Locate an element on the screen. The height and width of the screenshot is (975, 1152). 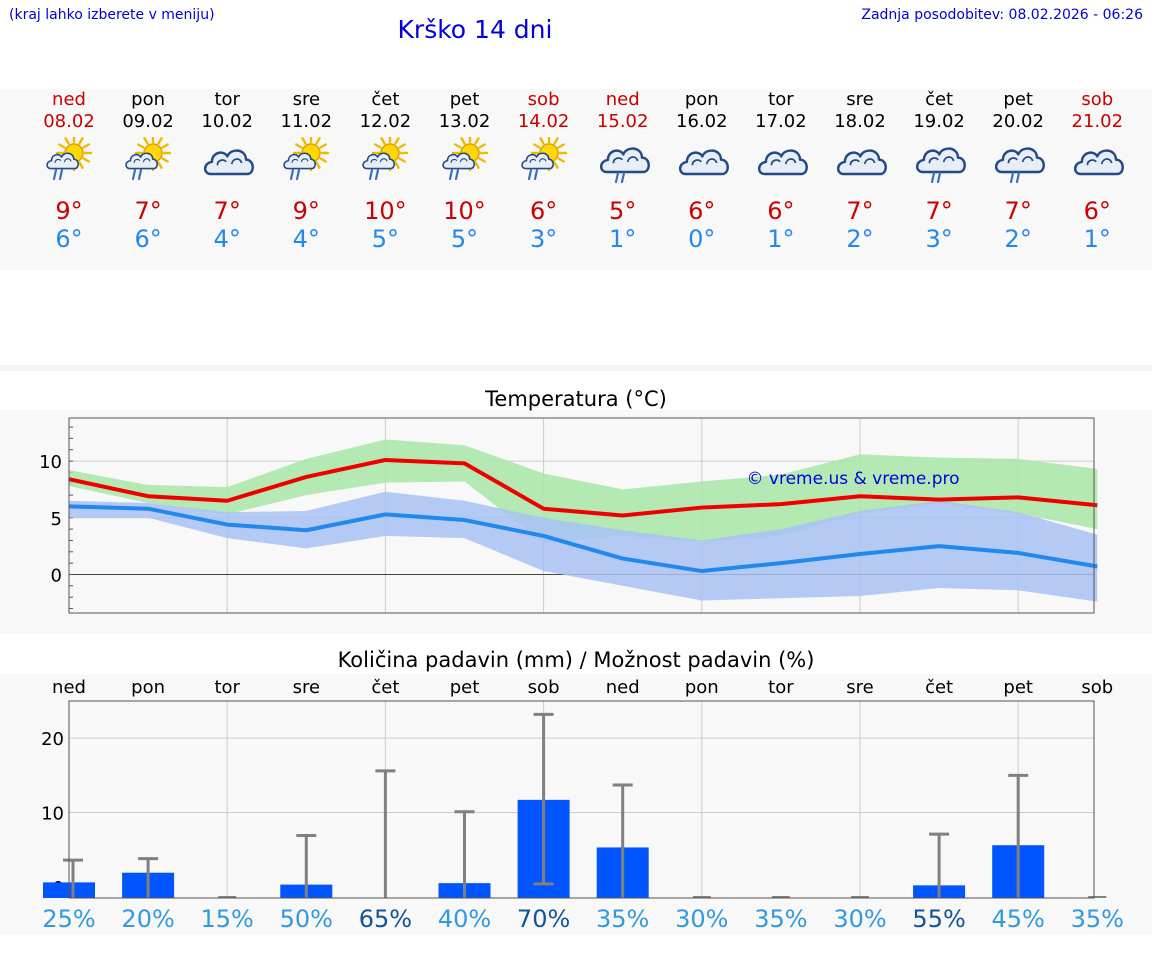
max-temperature: 10° is located at coordinates (464, 211).